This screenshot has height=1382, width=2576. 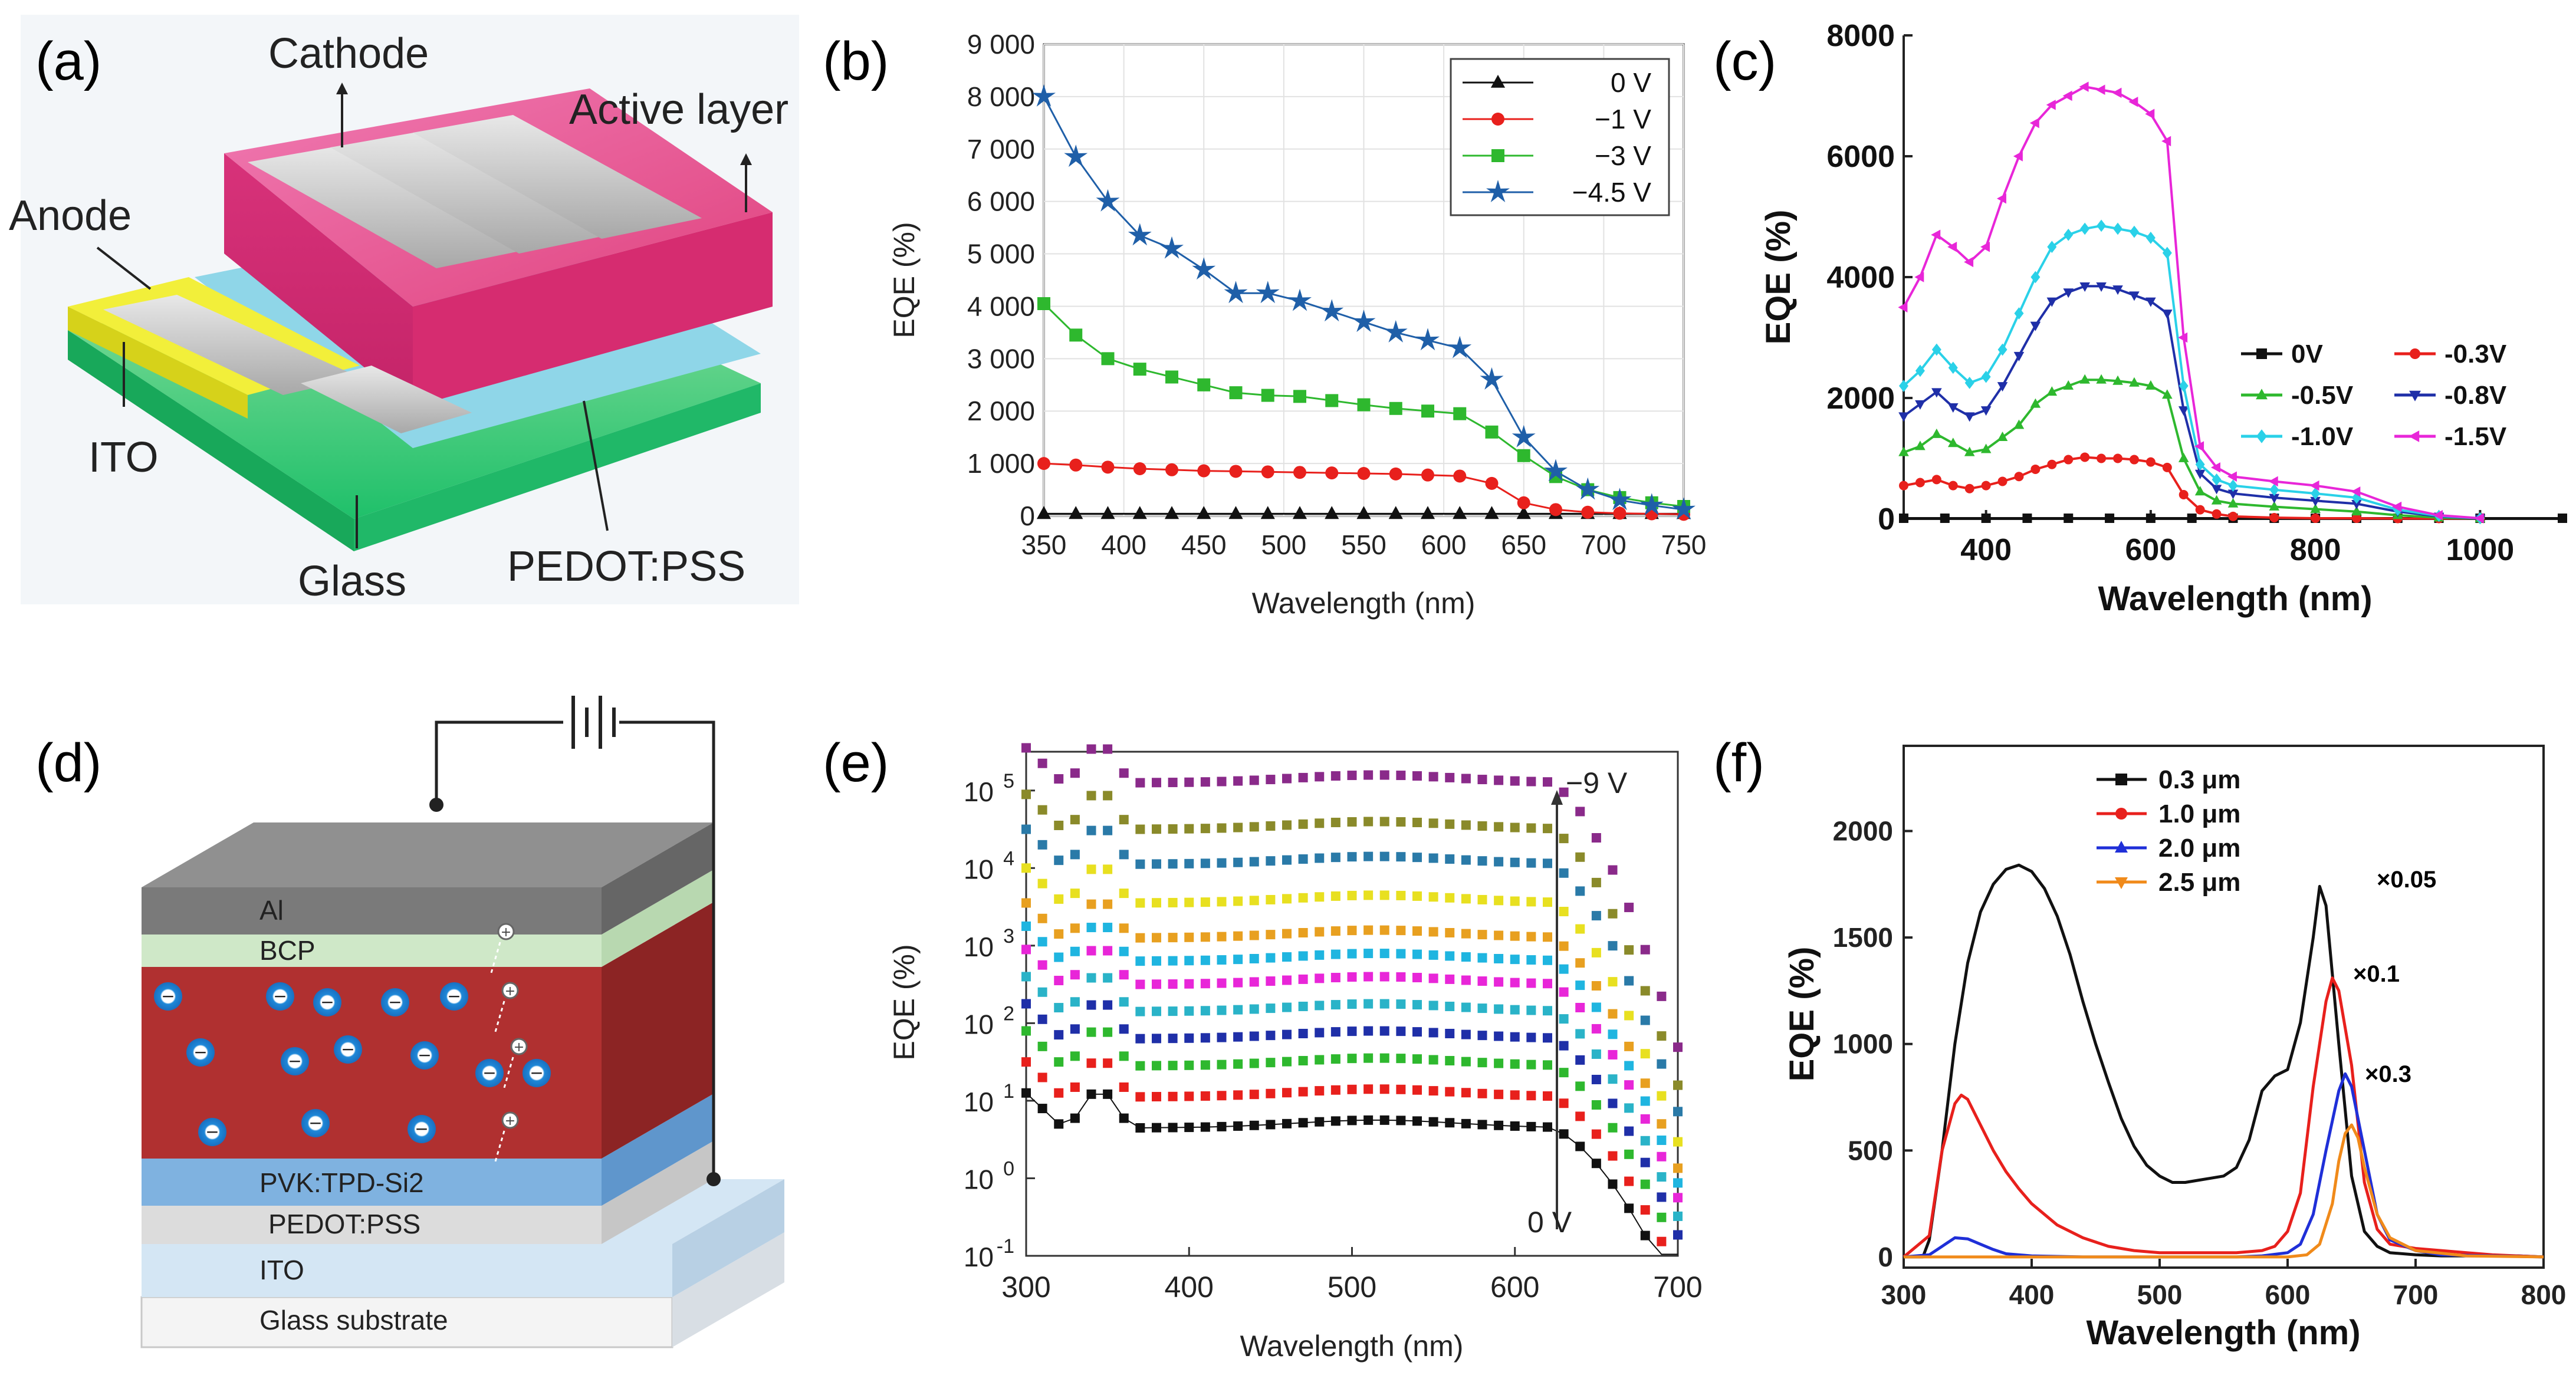 I want to click on y-tick-label: 8000, so click(x=1860, y=36).